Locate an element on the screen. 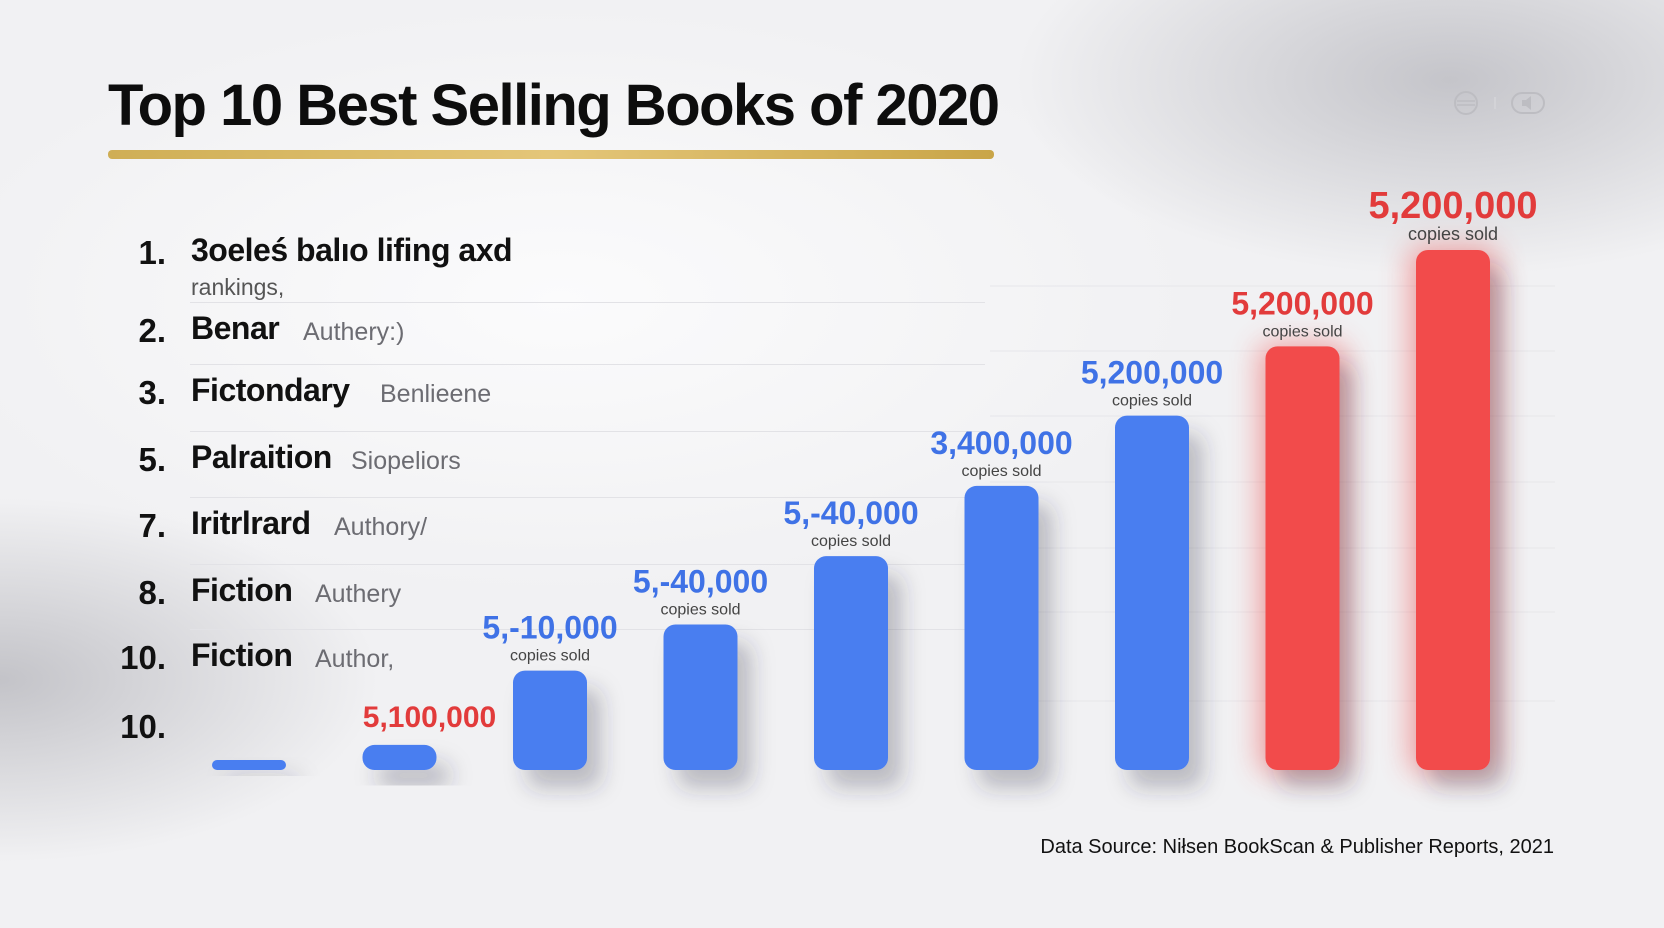  rank-number: 1. is located at coordinates (152, 252).